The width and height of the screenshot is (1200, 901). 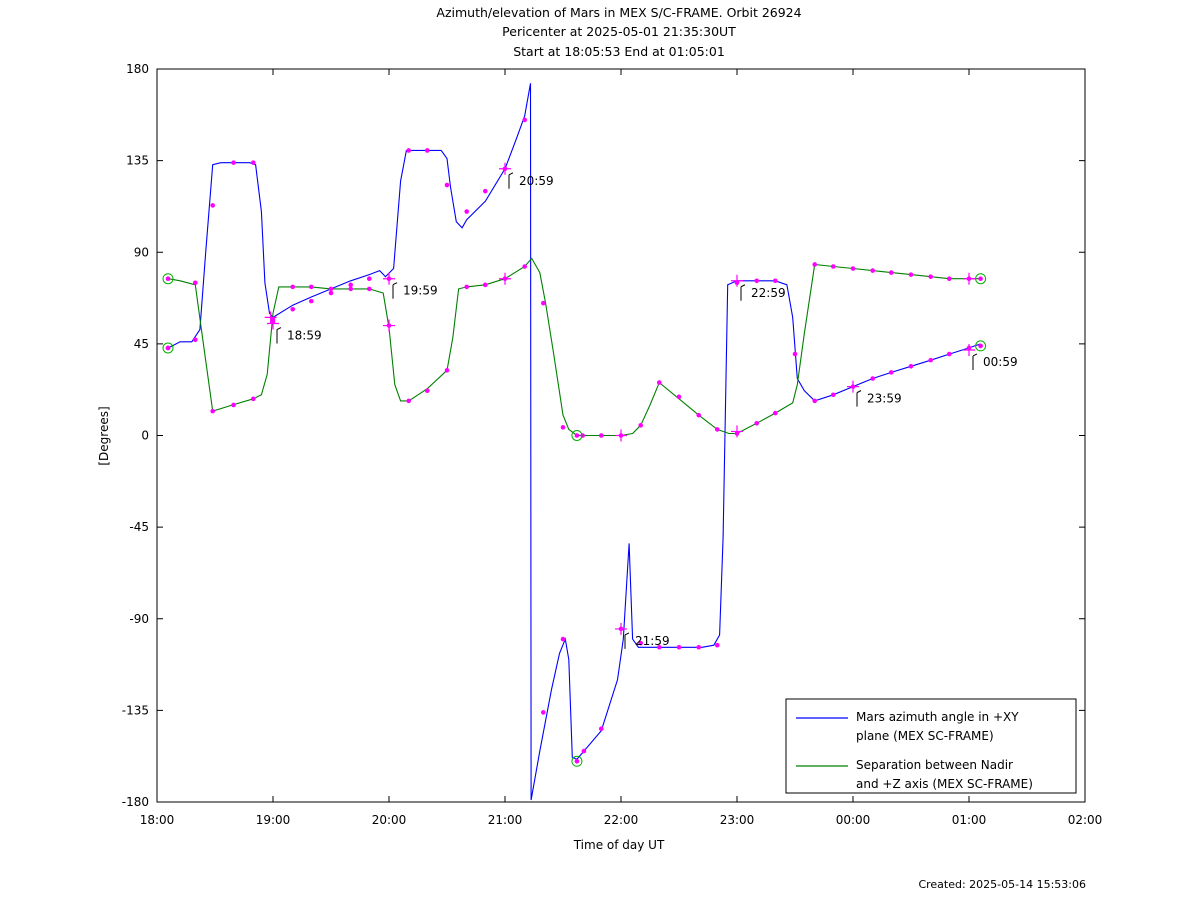 I want to click on y-tick-label: -90, so click(x=139, y=619).